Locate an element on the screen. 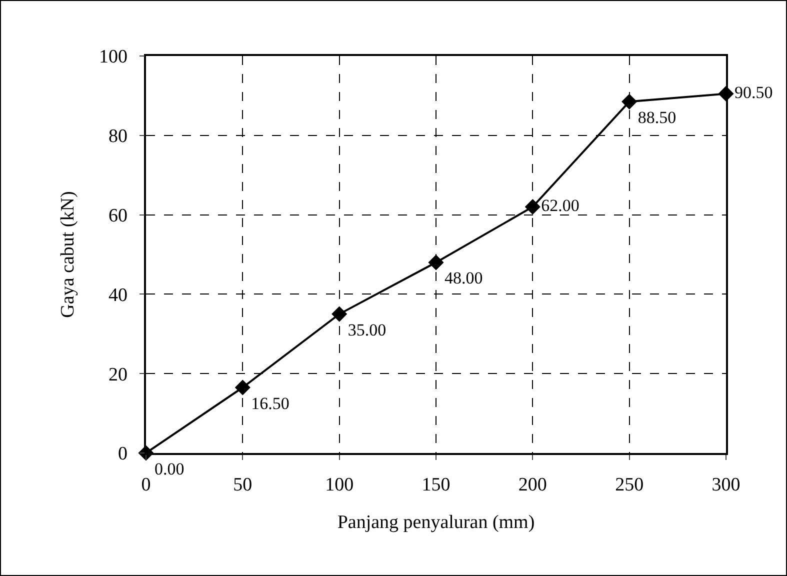 The height and width of the screenshot is (576, 787). y-tick-label: 40 is located at coordinates (118, 295).